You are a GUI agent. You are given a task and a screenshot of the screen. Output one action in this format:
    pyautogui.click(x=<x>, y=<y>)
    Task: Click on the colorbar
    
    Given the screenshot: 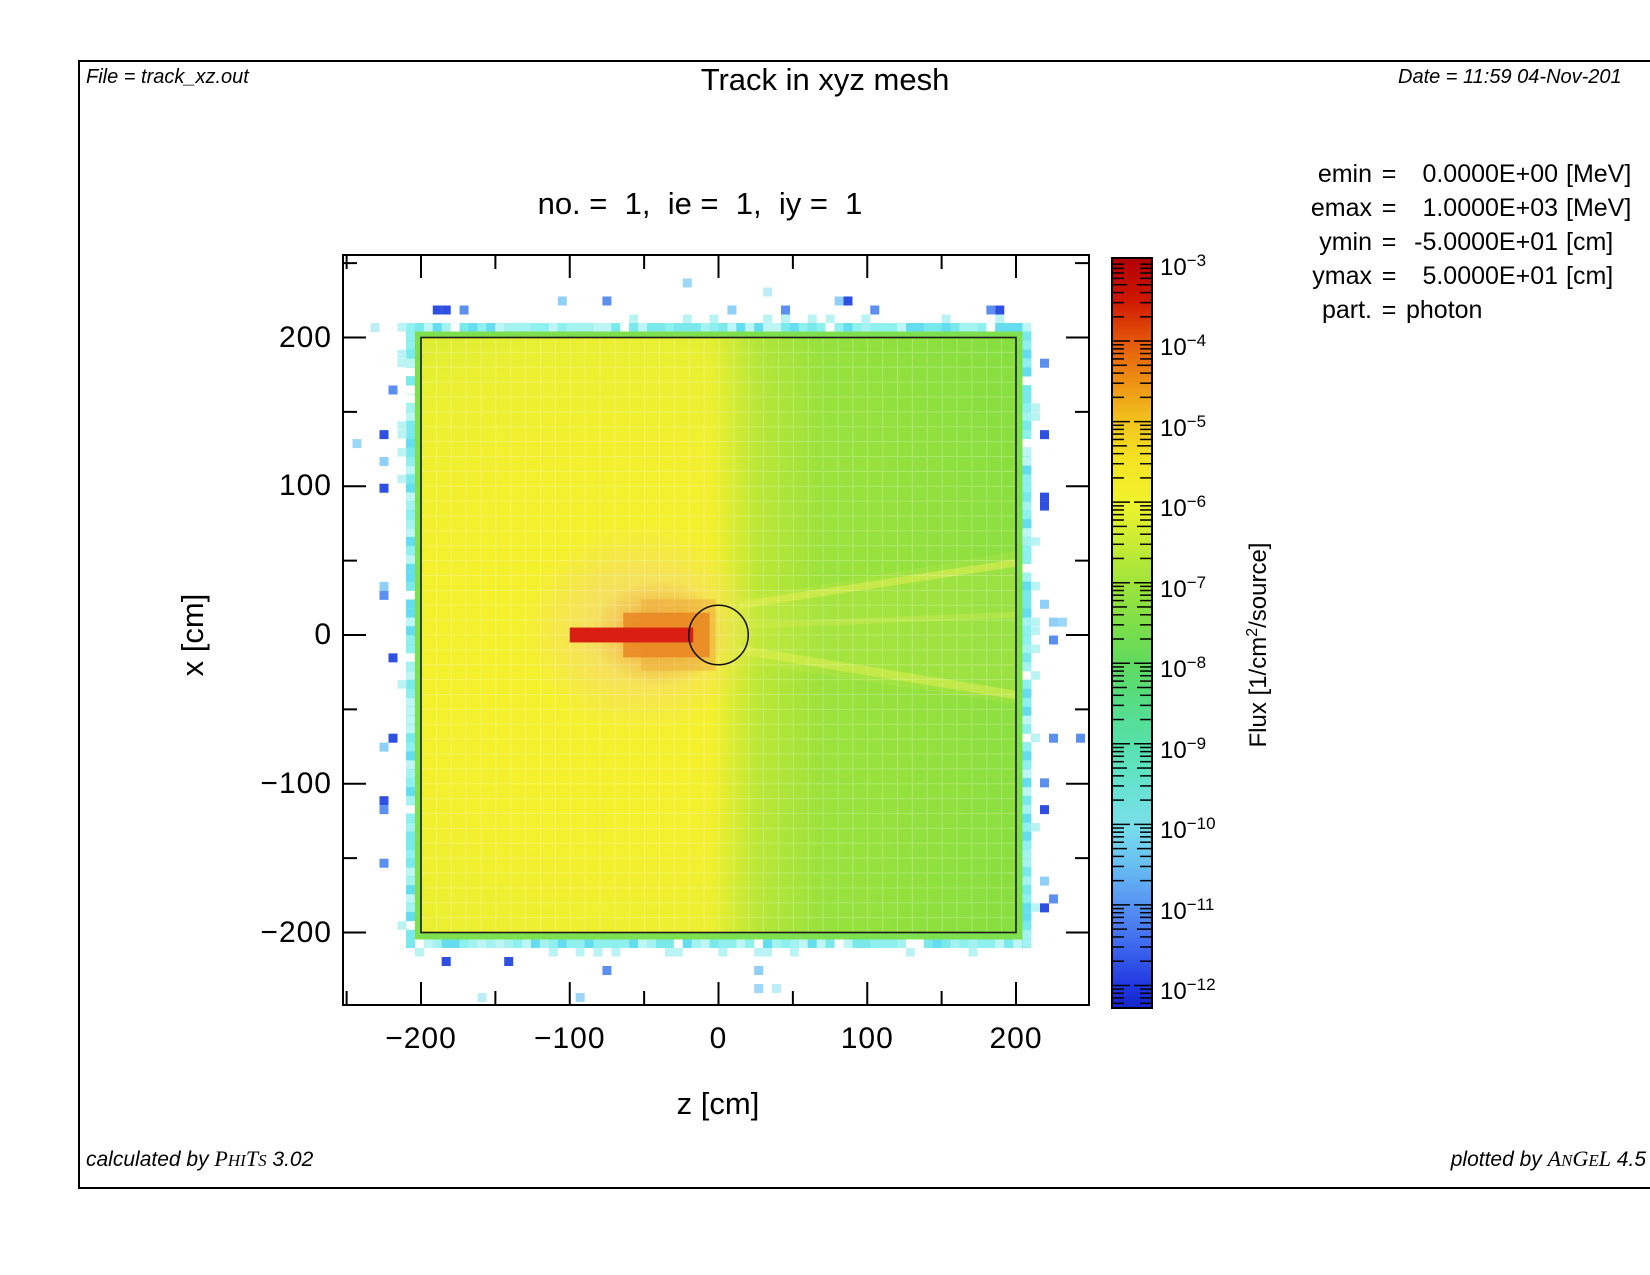 What is the action you would take?
    pyautogui.click(x=1132, y=633)
    